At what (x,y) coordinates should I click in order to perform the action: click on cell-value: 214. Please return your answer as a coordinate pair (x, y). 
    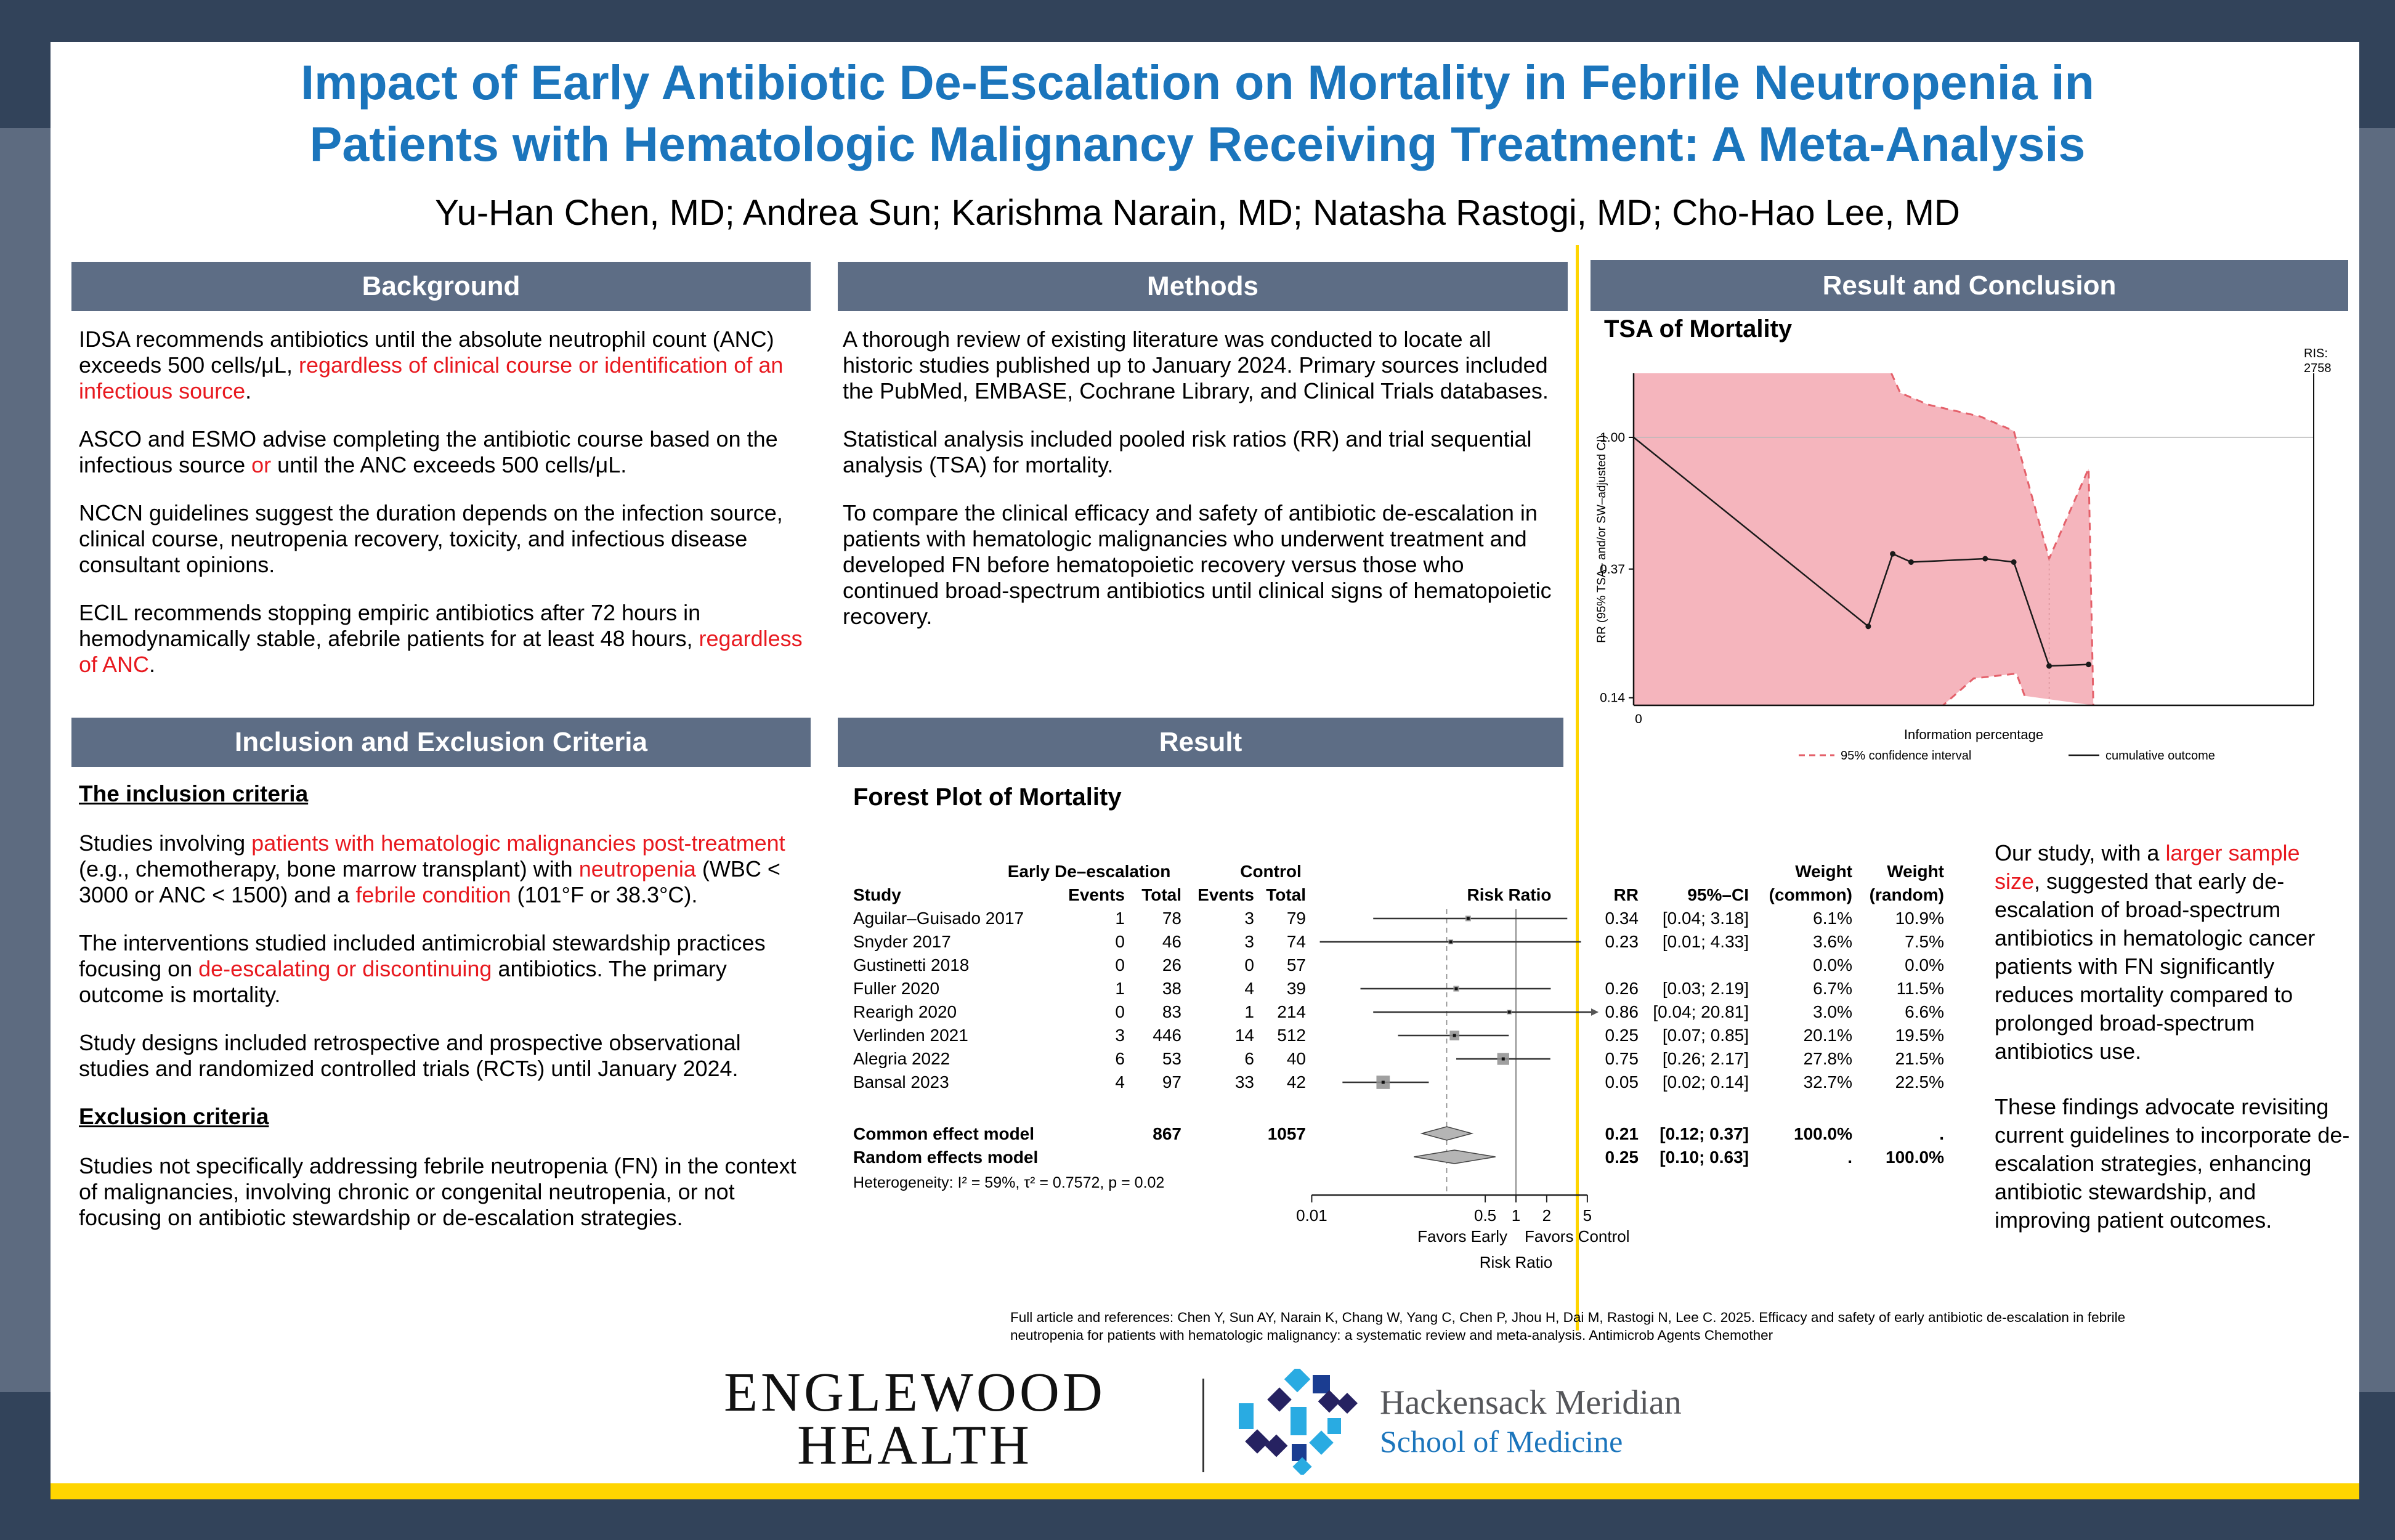
    Looking at the image, I should click on (1291, 1011).